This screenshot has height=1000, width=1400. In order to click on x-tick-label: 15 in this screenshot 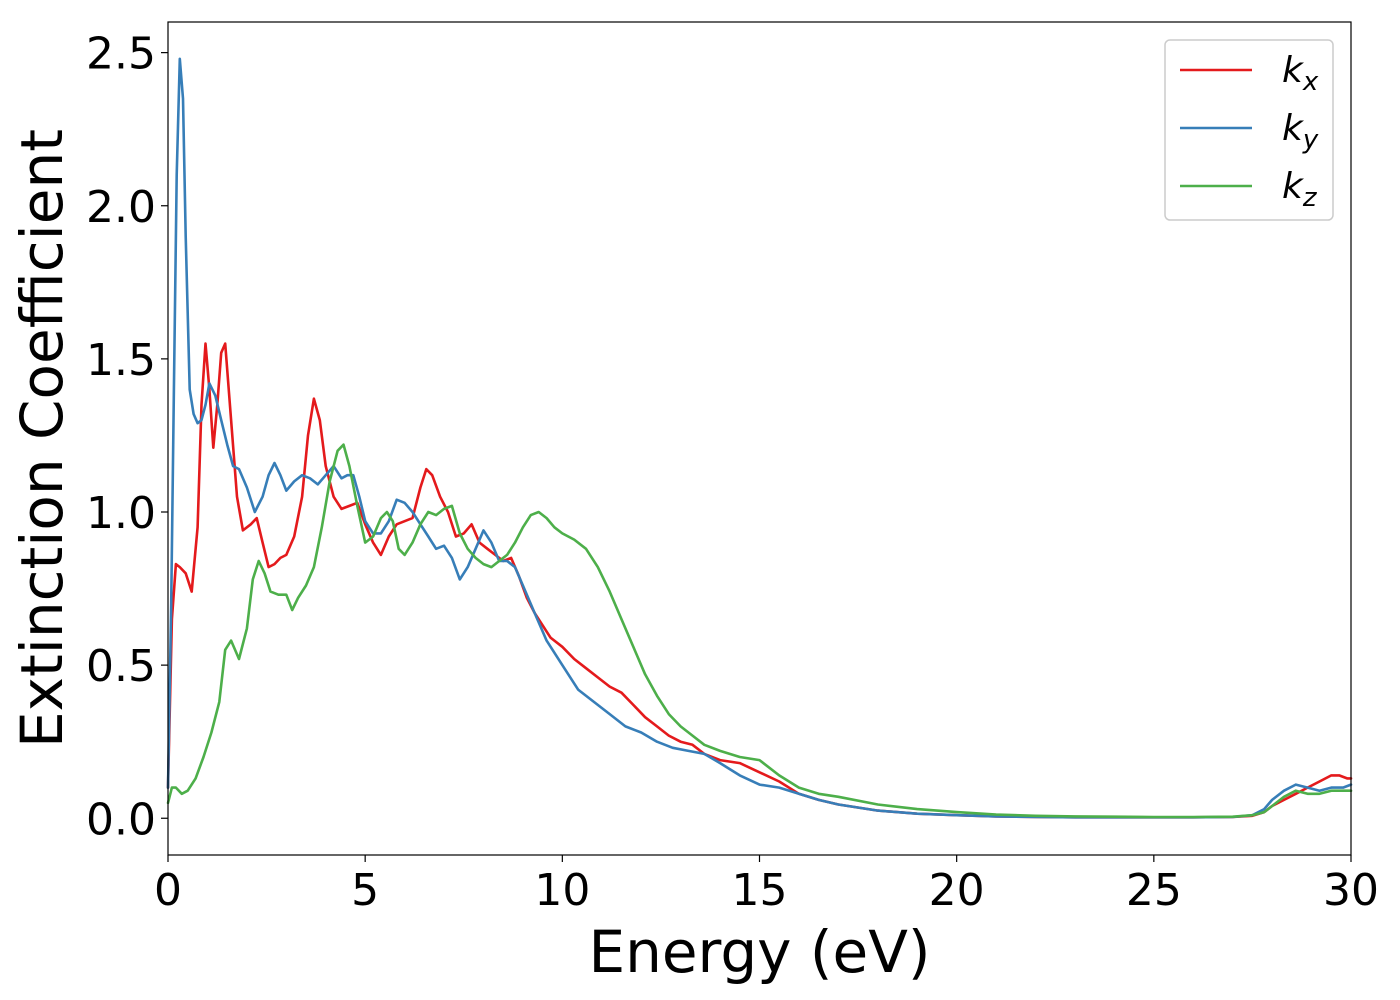, I will do `click(760, 890)`.